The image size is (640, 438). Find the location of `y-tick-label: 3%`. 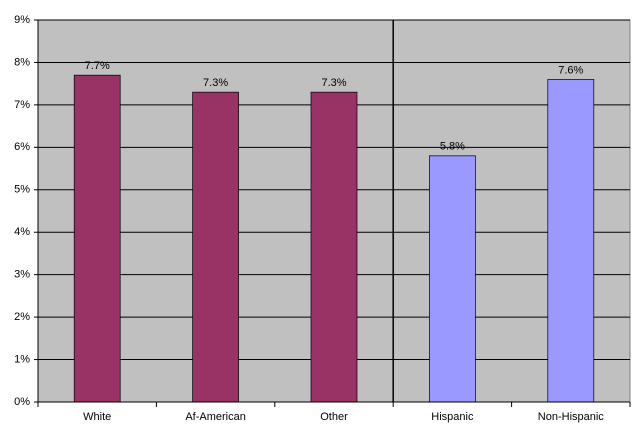

y-tick-label: 3% is located at coordinates (22, 275).